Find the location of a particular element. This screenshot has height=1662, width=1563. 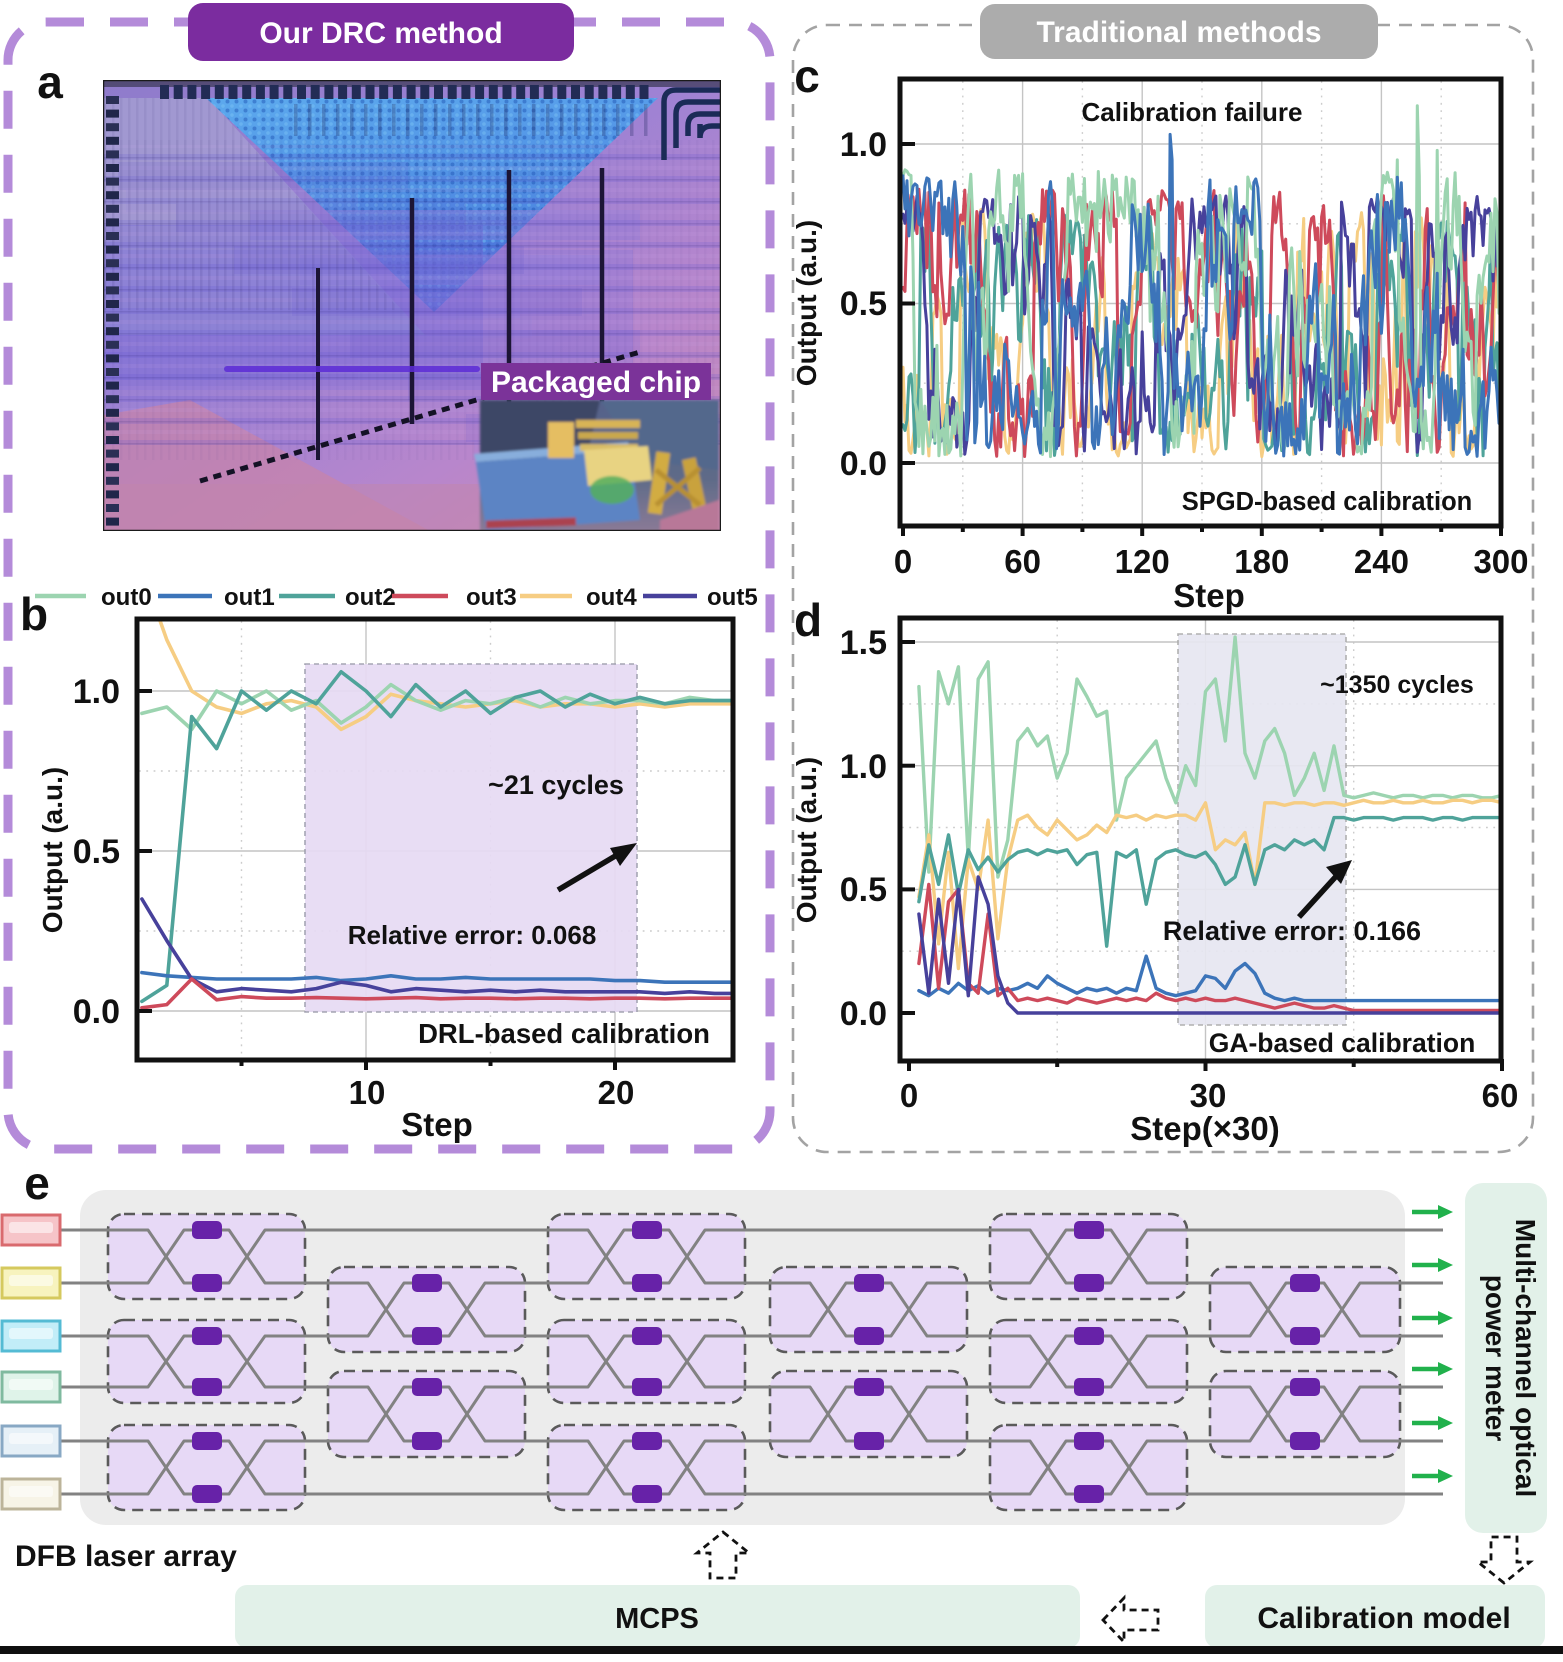

svg-text: Multi-channel optical is located at coordinates (1525, 1358).